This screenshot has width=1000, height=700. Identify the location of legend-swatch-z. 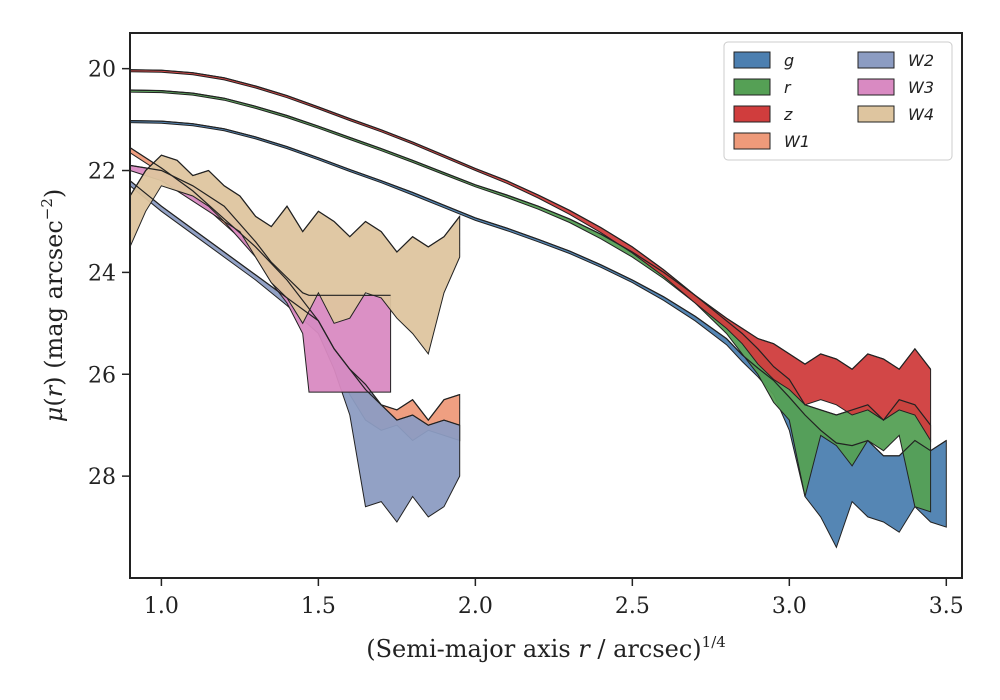
(752, 114).